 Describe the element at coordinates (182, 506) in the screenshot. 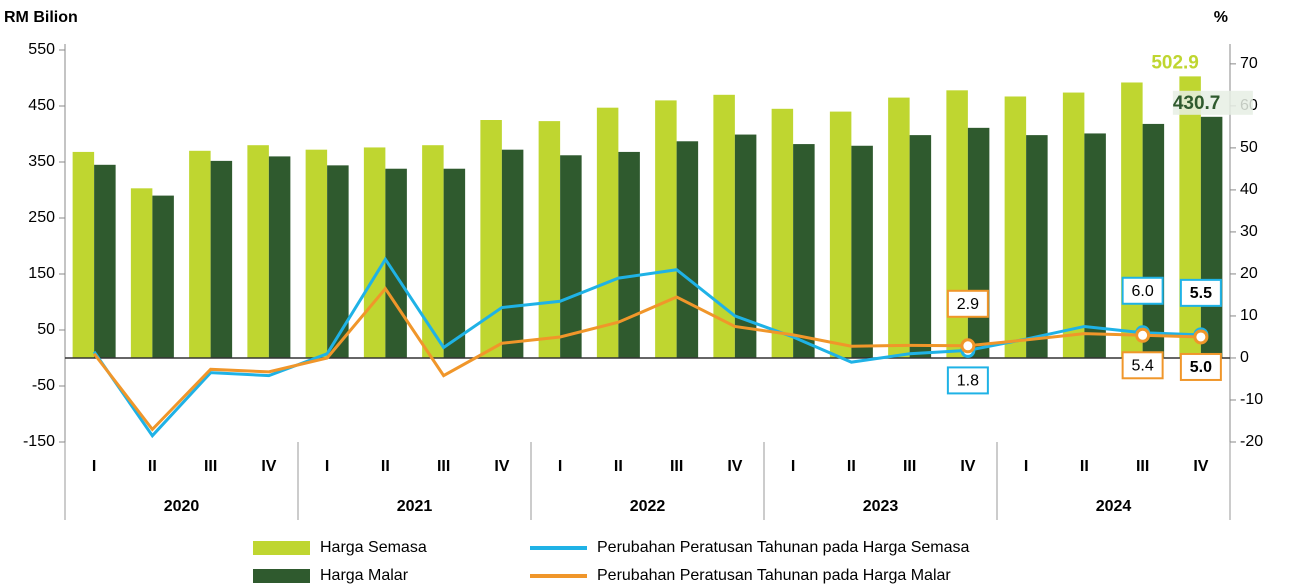

I see `x-group-label: 2020` at that location.